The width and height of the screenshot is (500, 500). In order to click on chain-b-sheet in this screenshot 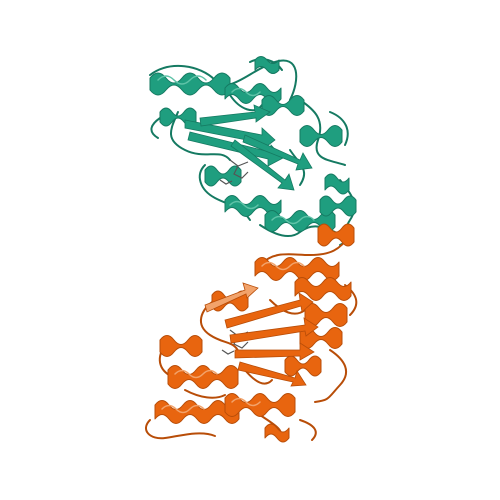, I will do `click(261, 334)`.